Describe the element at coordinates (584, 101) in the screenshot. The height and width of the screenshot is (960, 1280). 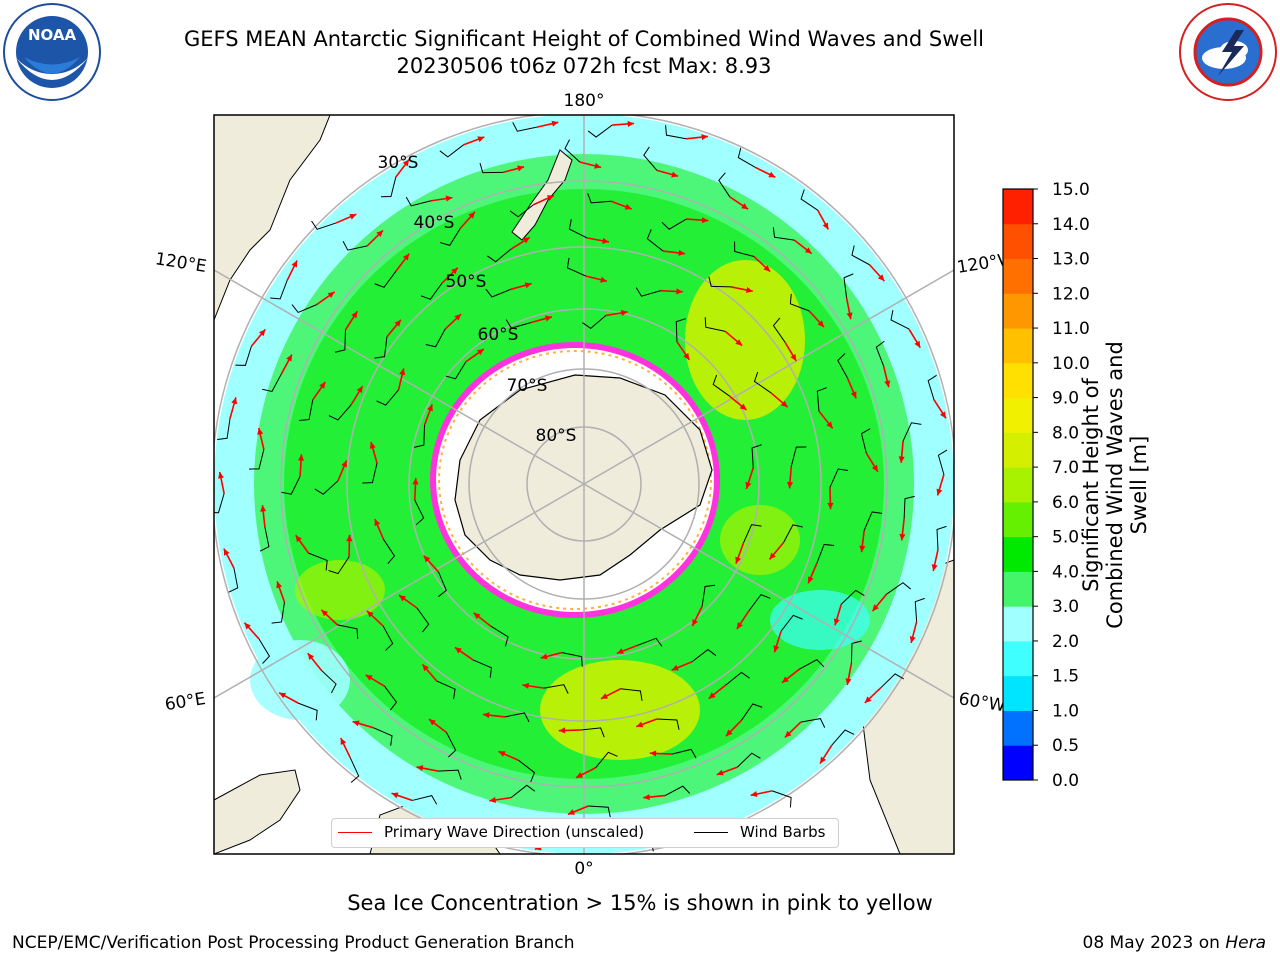
I see `lon-label-180: 180°` at that location.